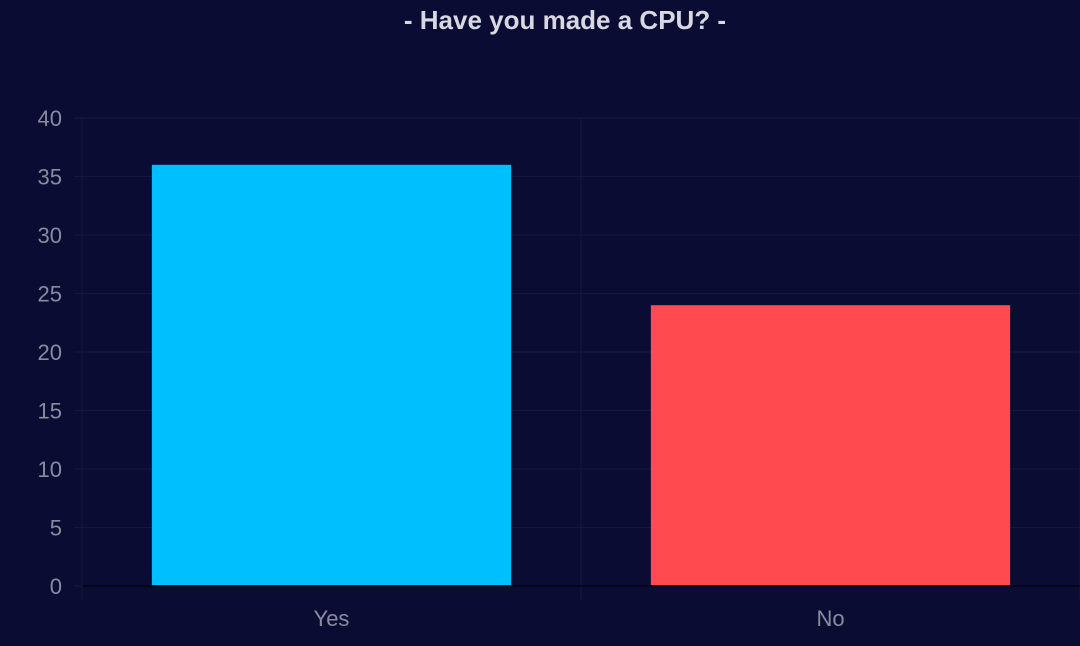 The height and width of the screenshot is (646, 1080). What do you see at coordinates (50, 294) in the screenshot?
I see `y-tick-label: 25` at bounding box center [50, 294].